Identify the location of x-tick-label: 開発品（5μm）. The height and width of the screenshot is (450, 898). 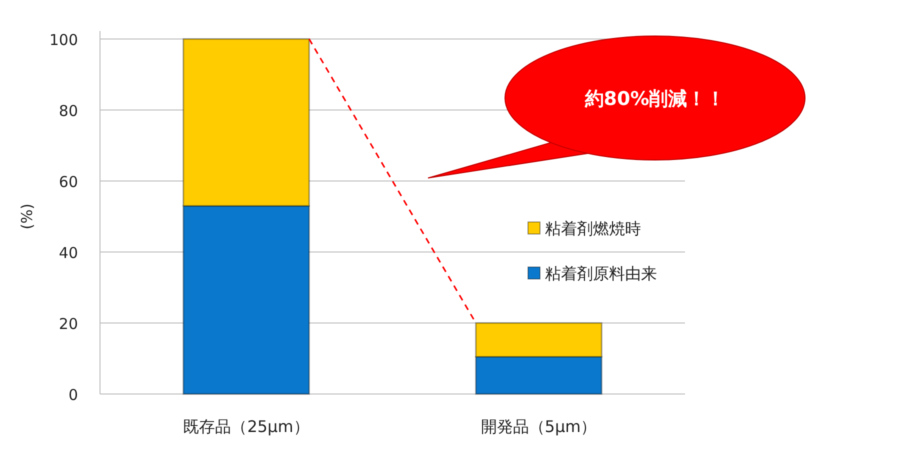
(538, 426).